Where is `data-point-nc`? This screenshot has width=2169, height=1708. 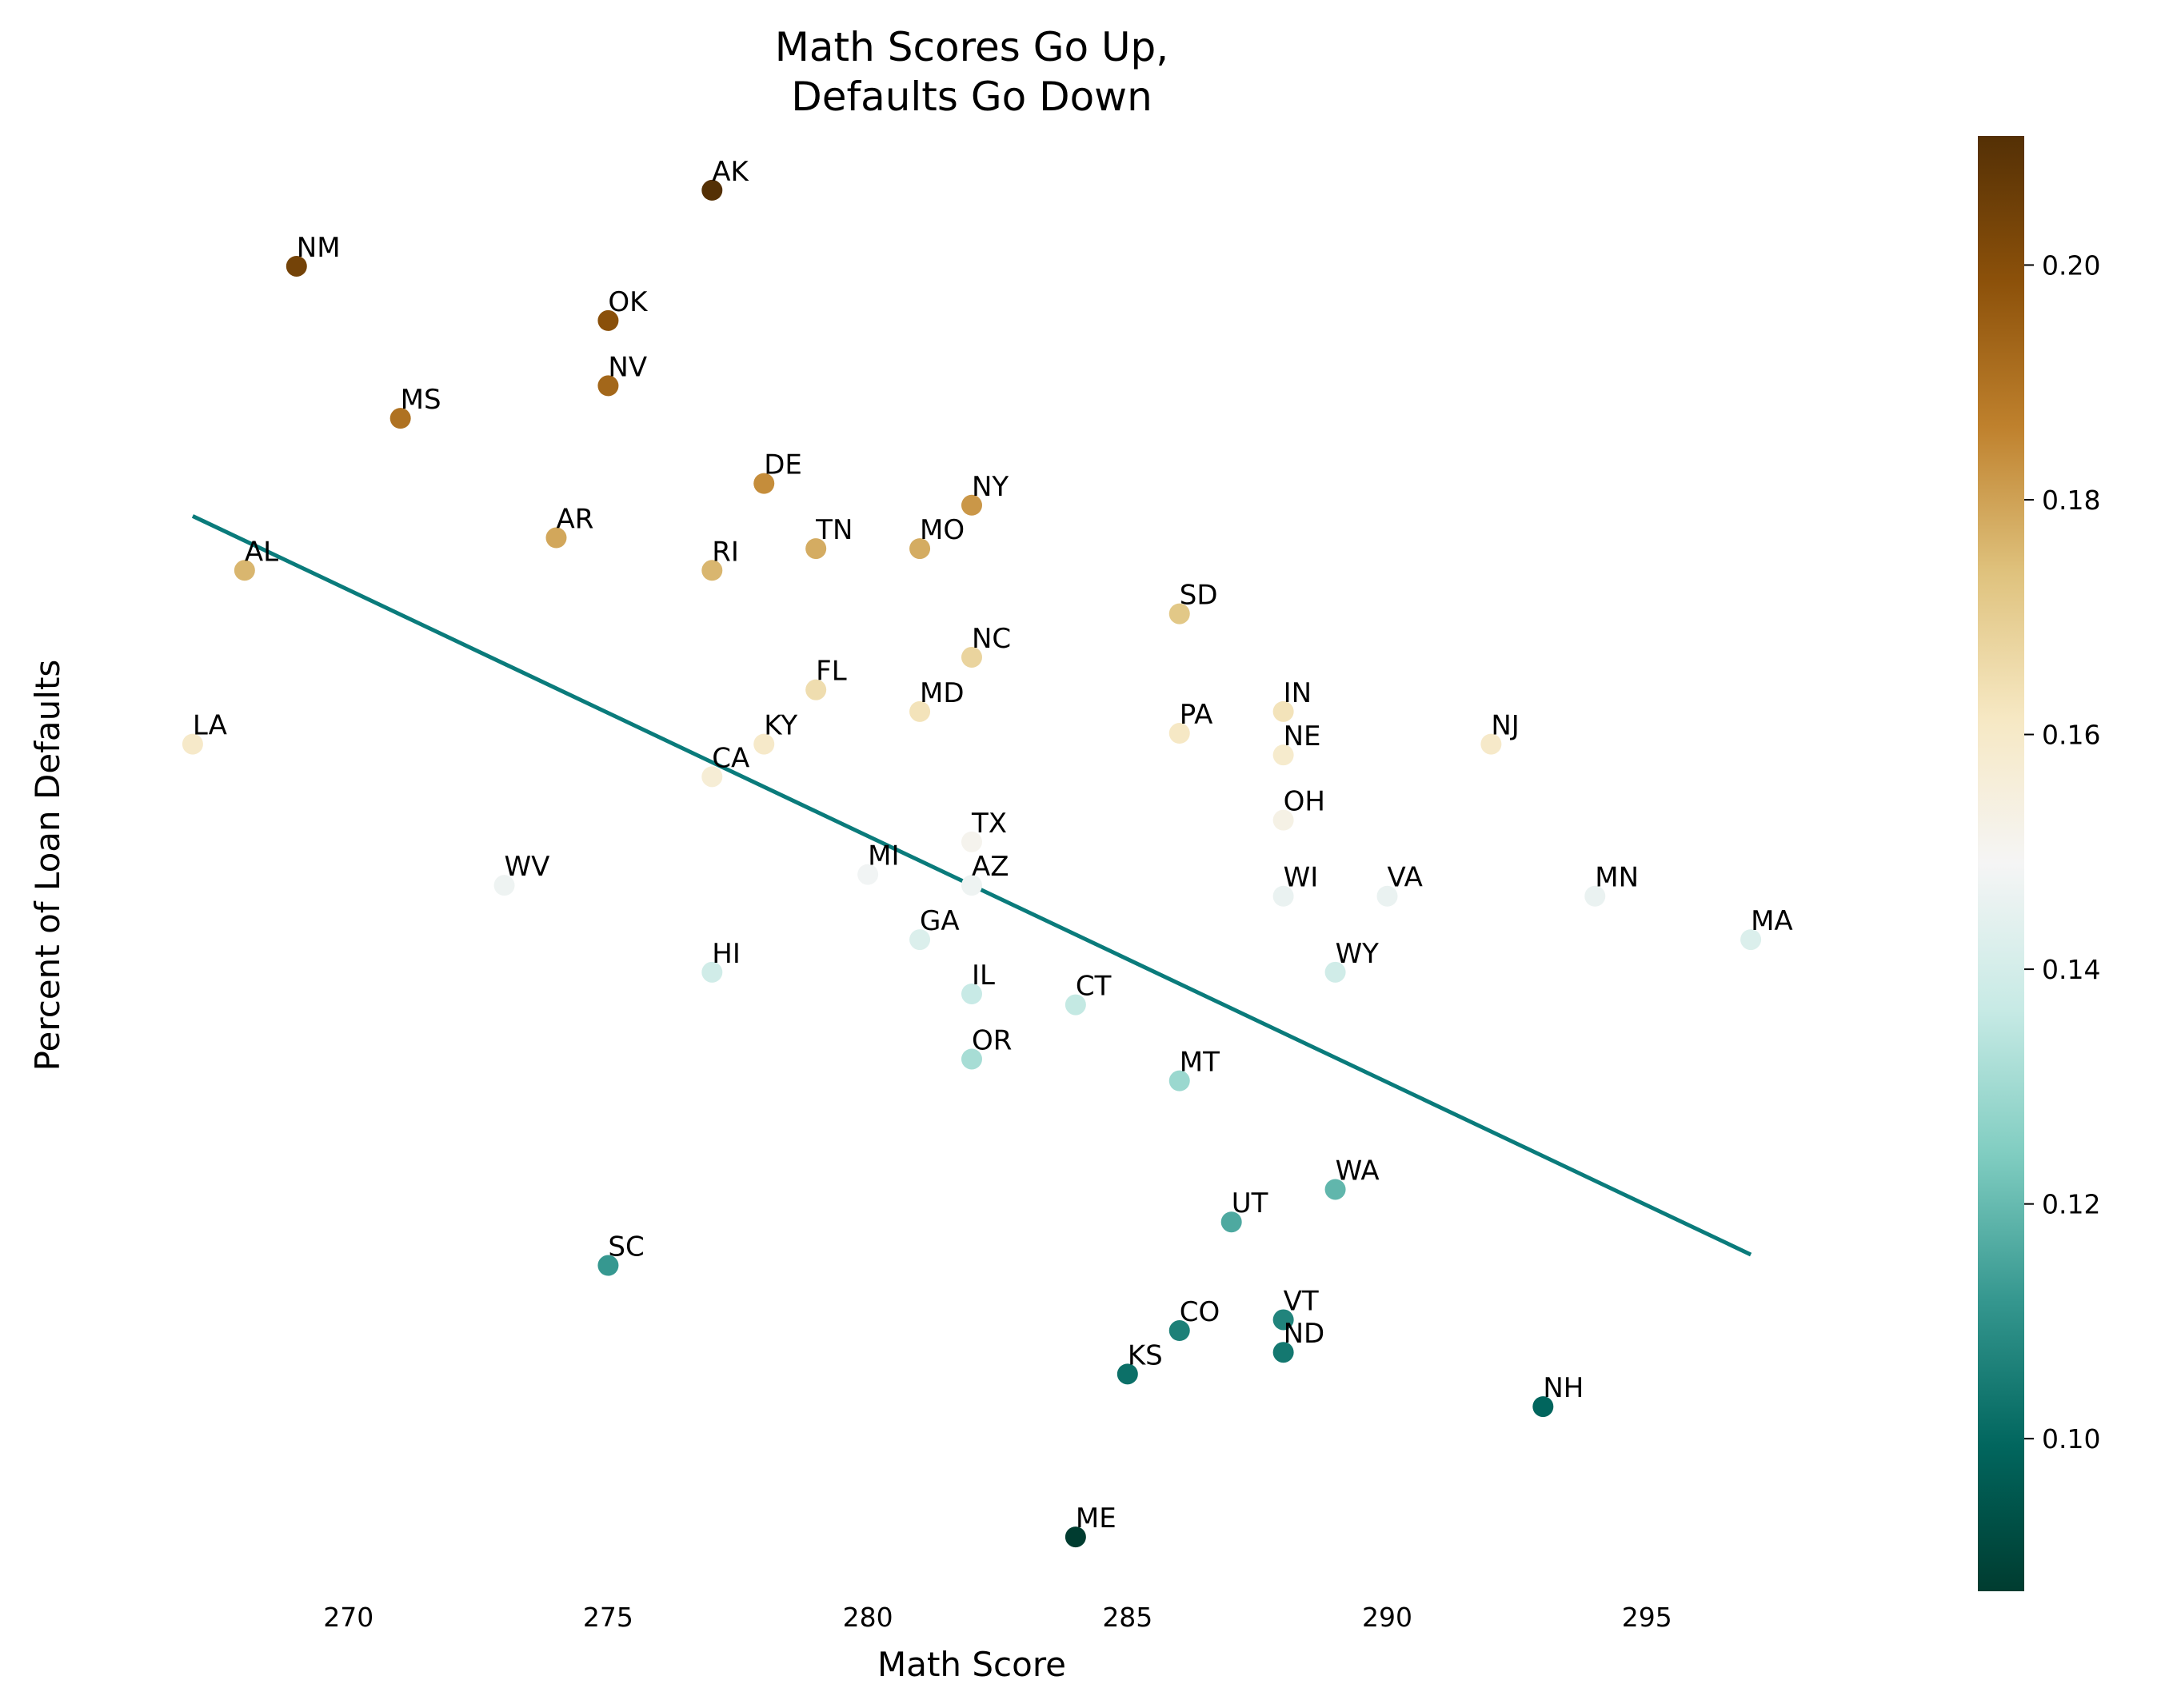 data-point-nc is located at coordinates (971, 657).